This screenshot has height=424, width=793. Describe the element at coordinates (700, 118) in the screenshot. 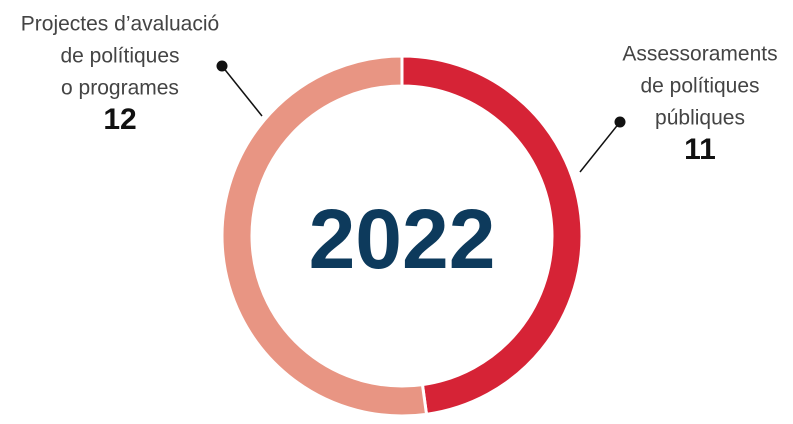

I see `category-label: públiques` at that location.